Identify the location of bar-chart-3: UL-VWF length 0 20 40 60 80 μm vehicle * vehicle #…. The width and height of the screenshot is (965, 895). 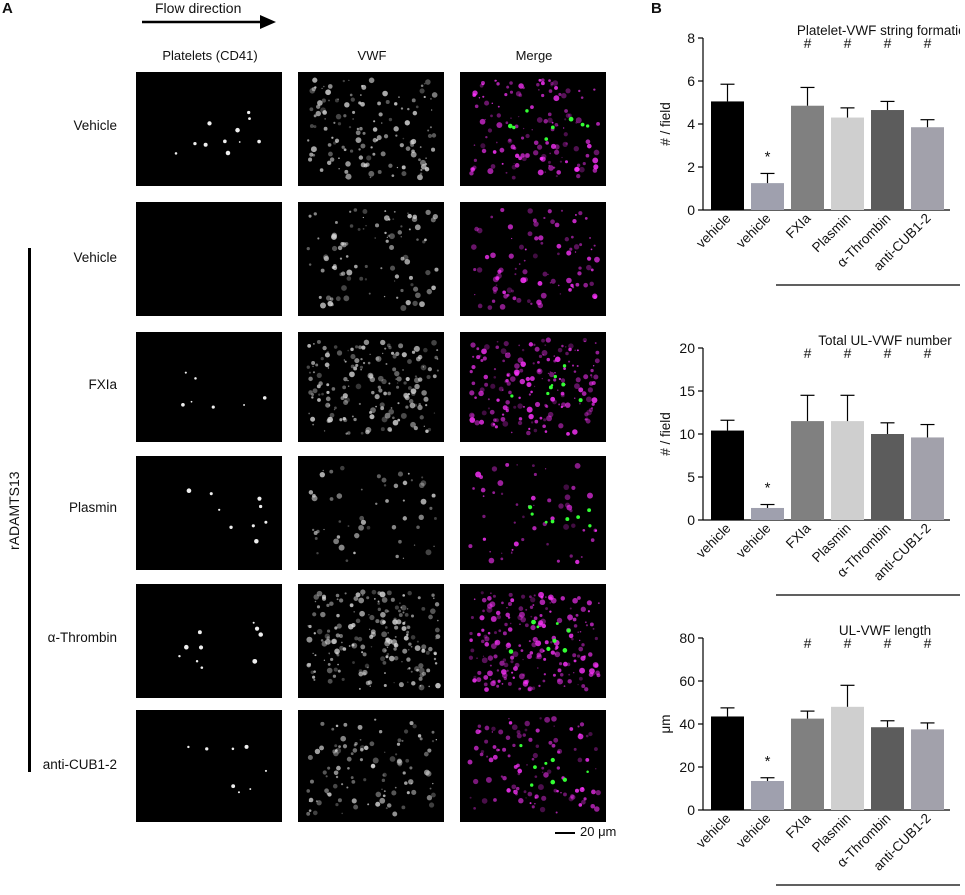
(807, 747).